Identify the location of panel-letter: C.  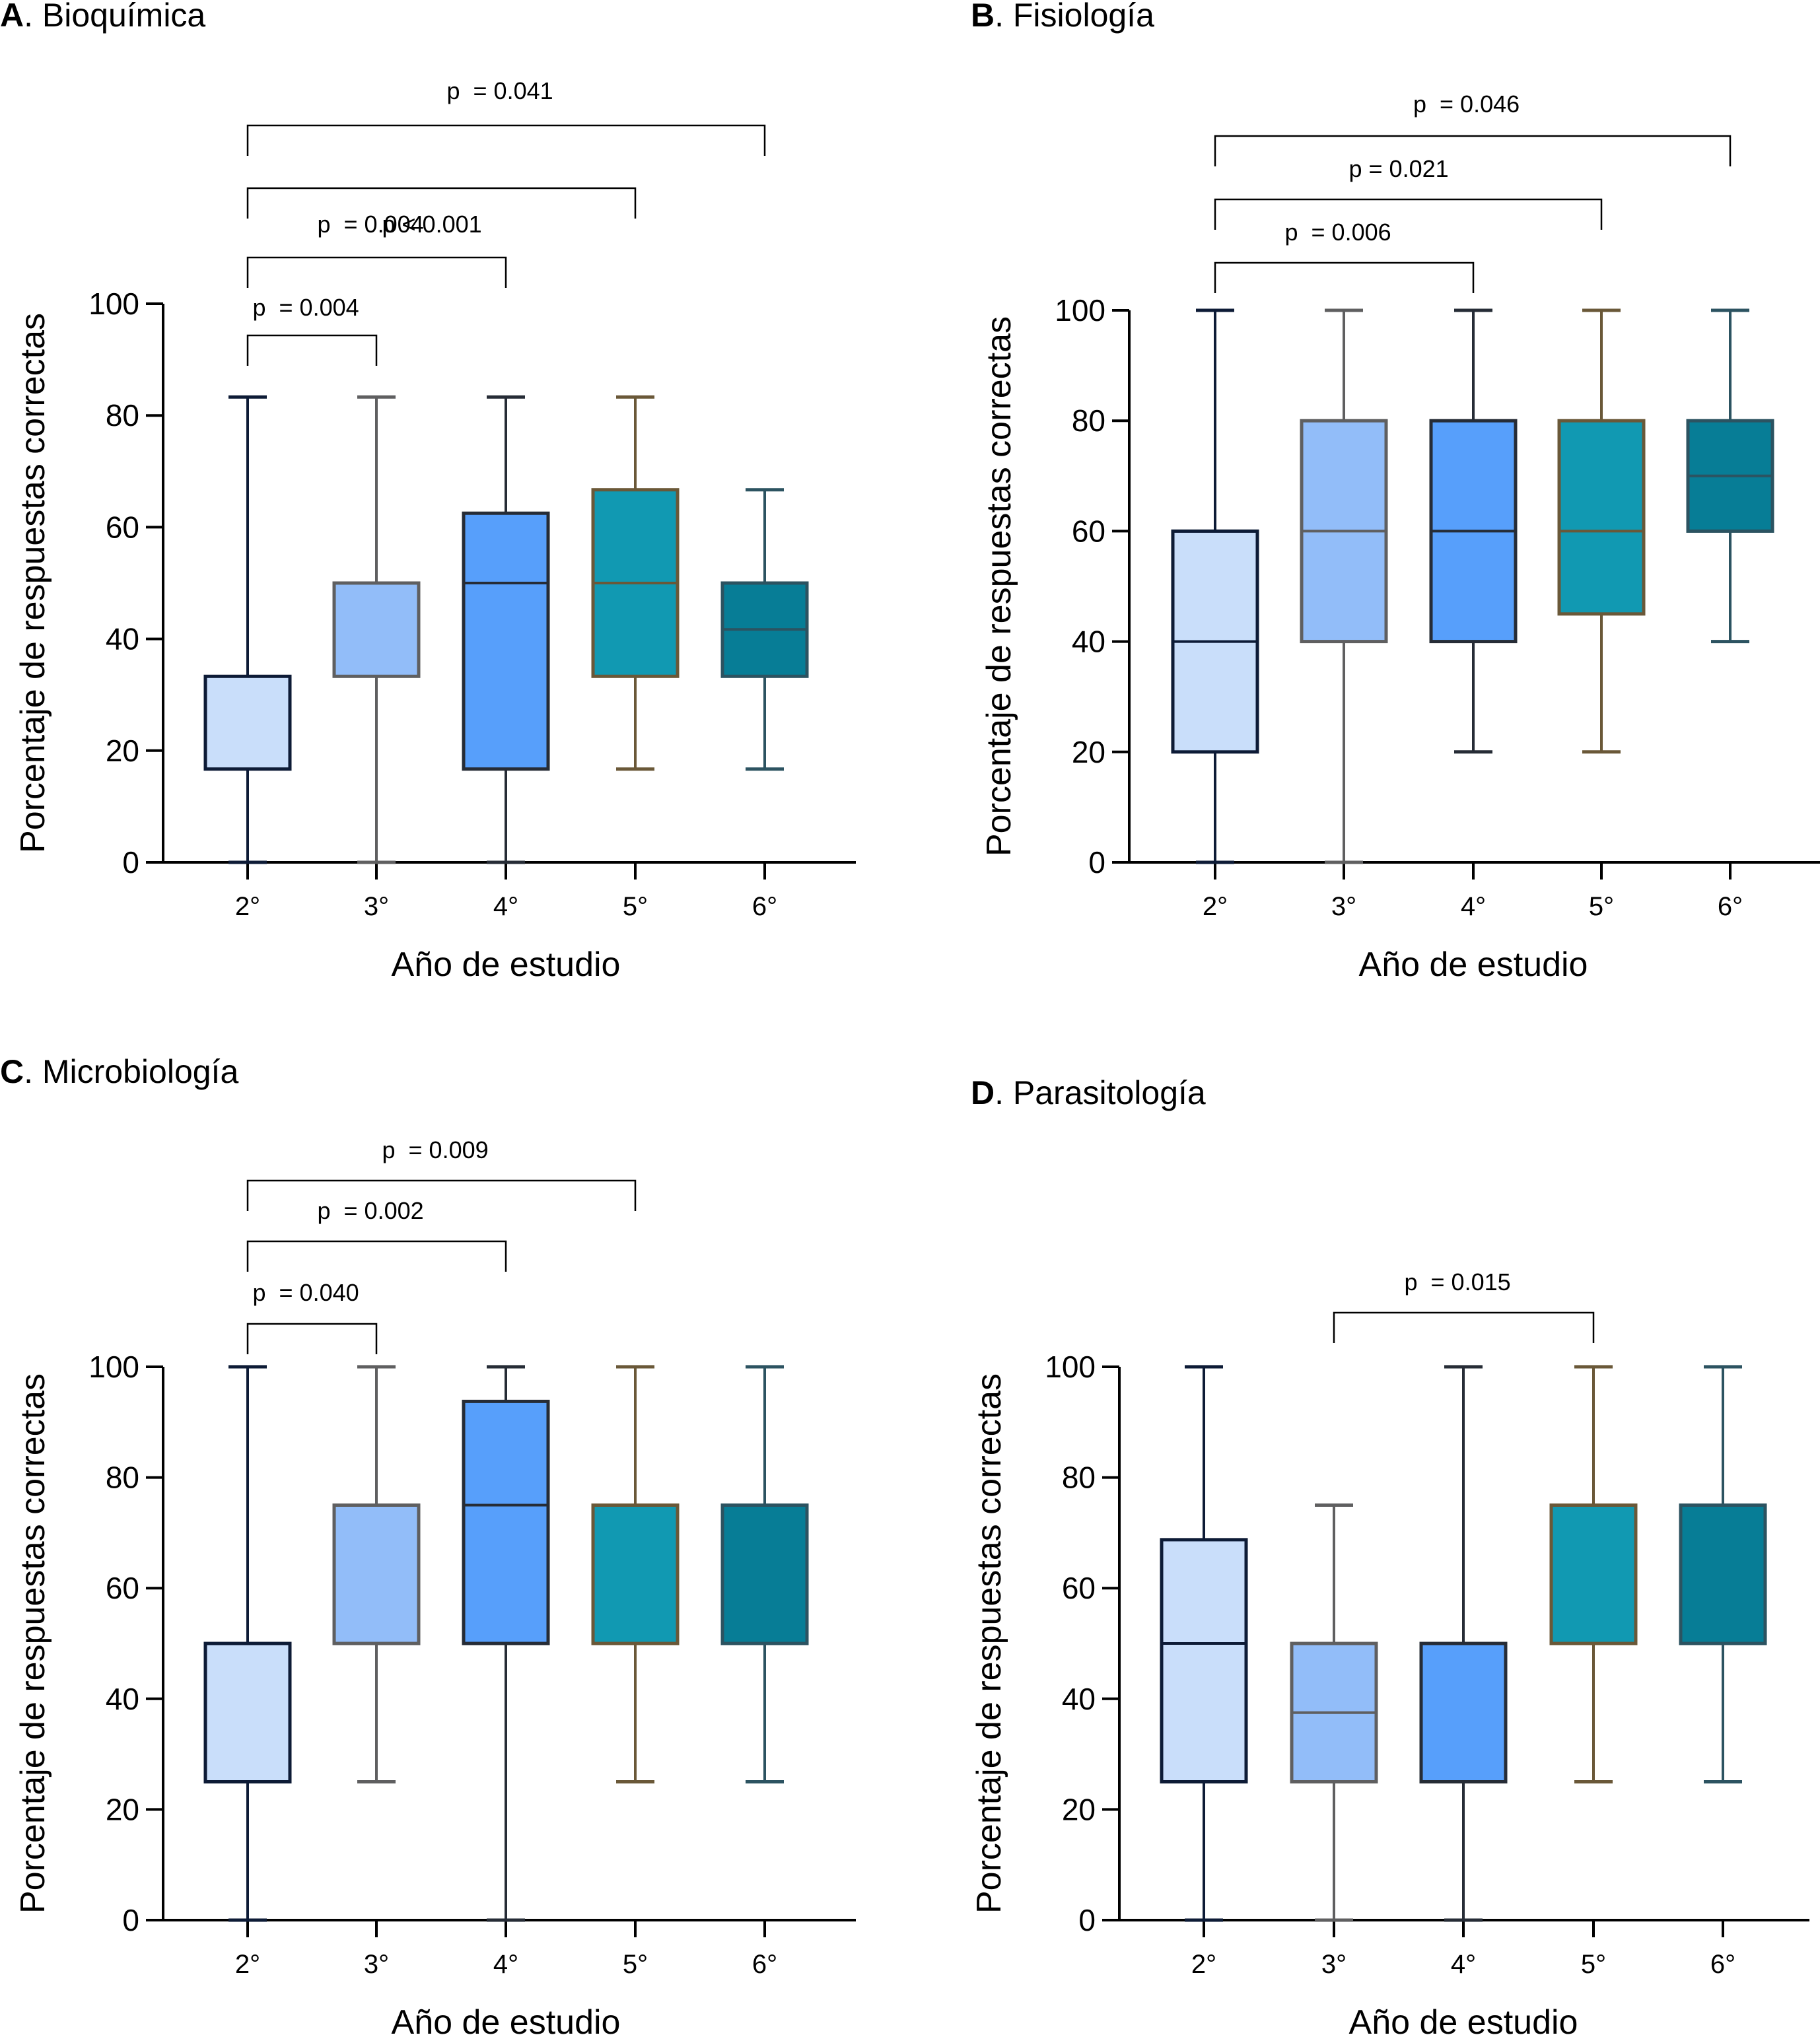
(12, 1071).